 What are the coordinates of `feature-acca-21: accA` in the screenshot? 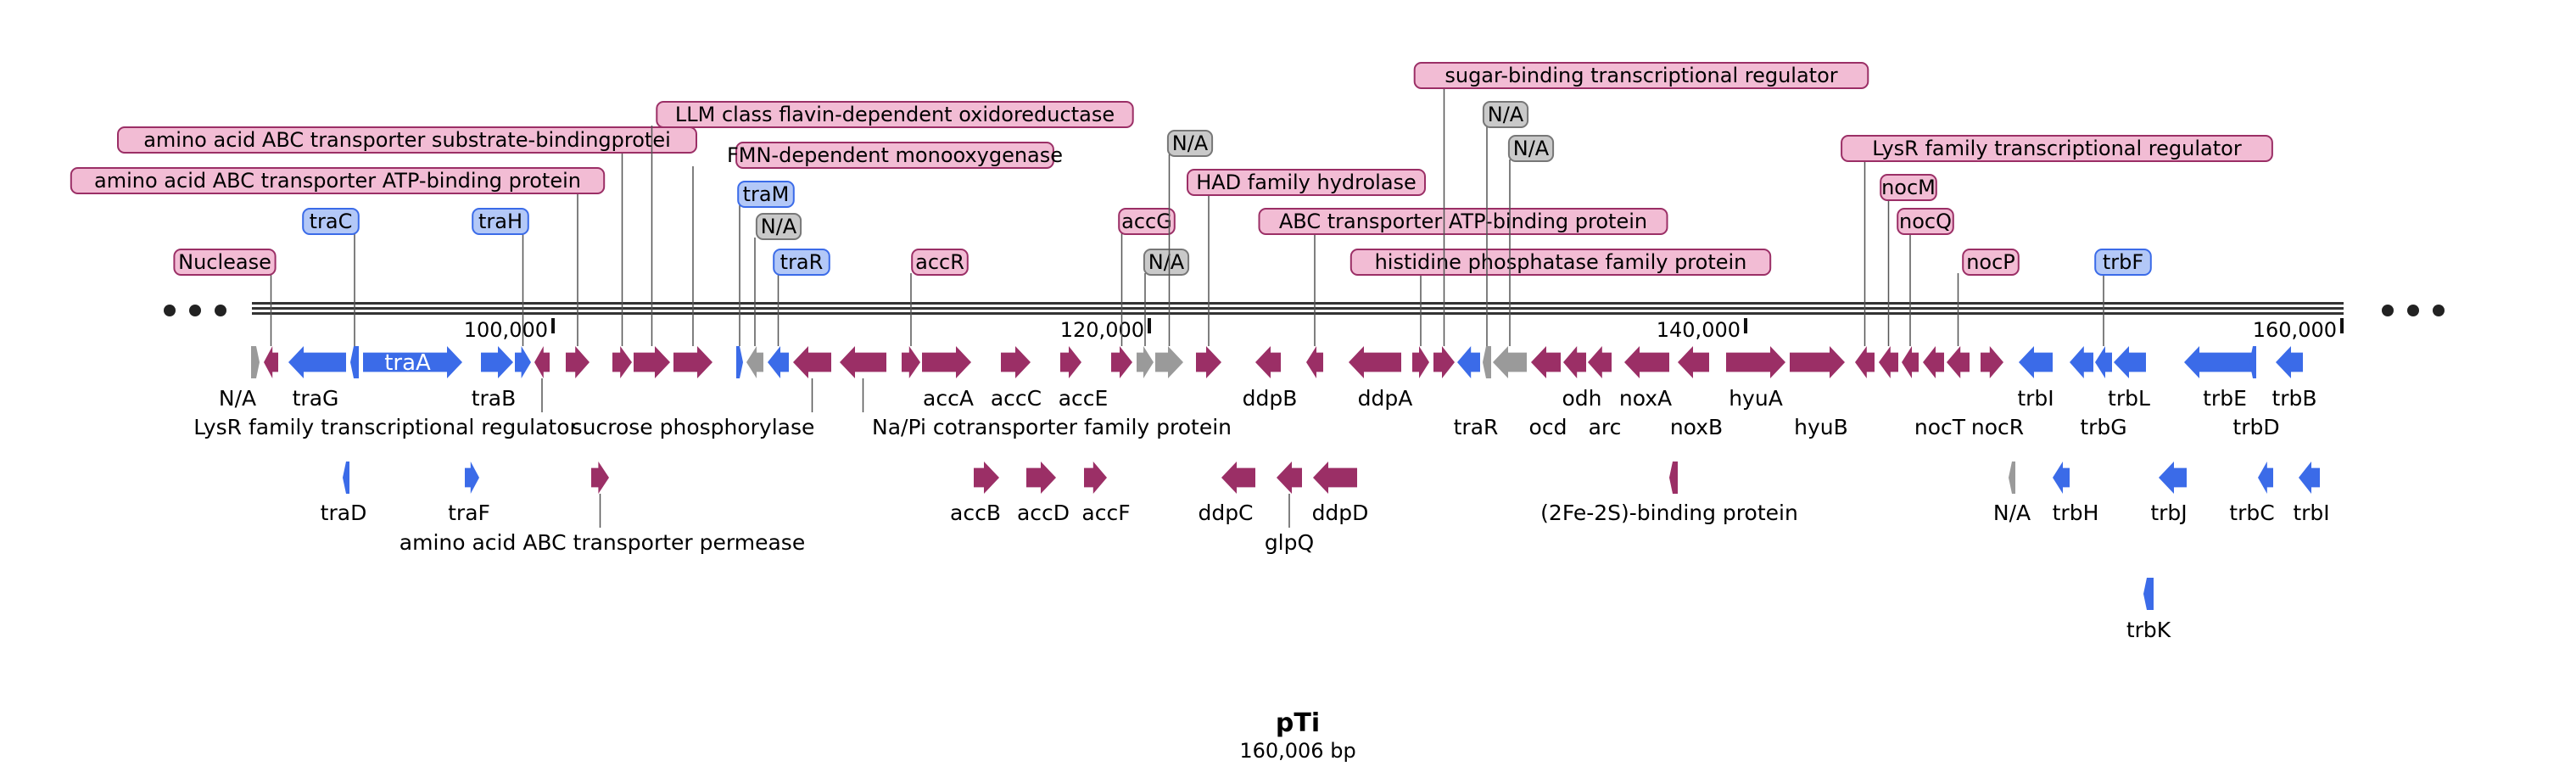 It's located at (948, 378).